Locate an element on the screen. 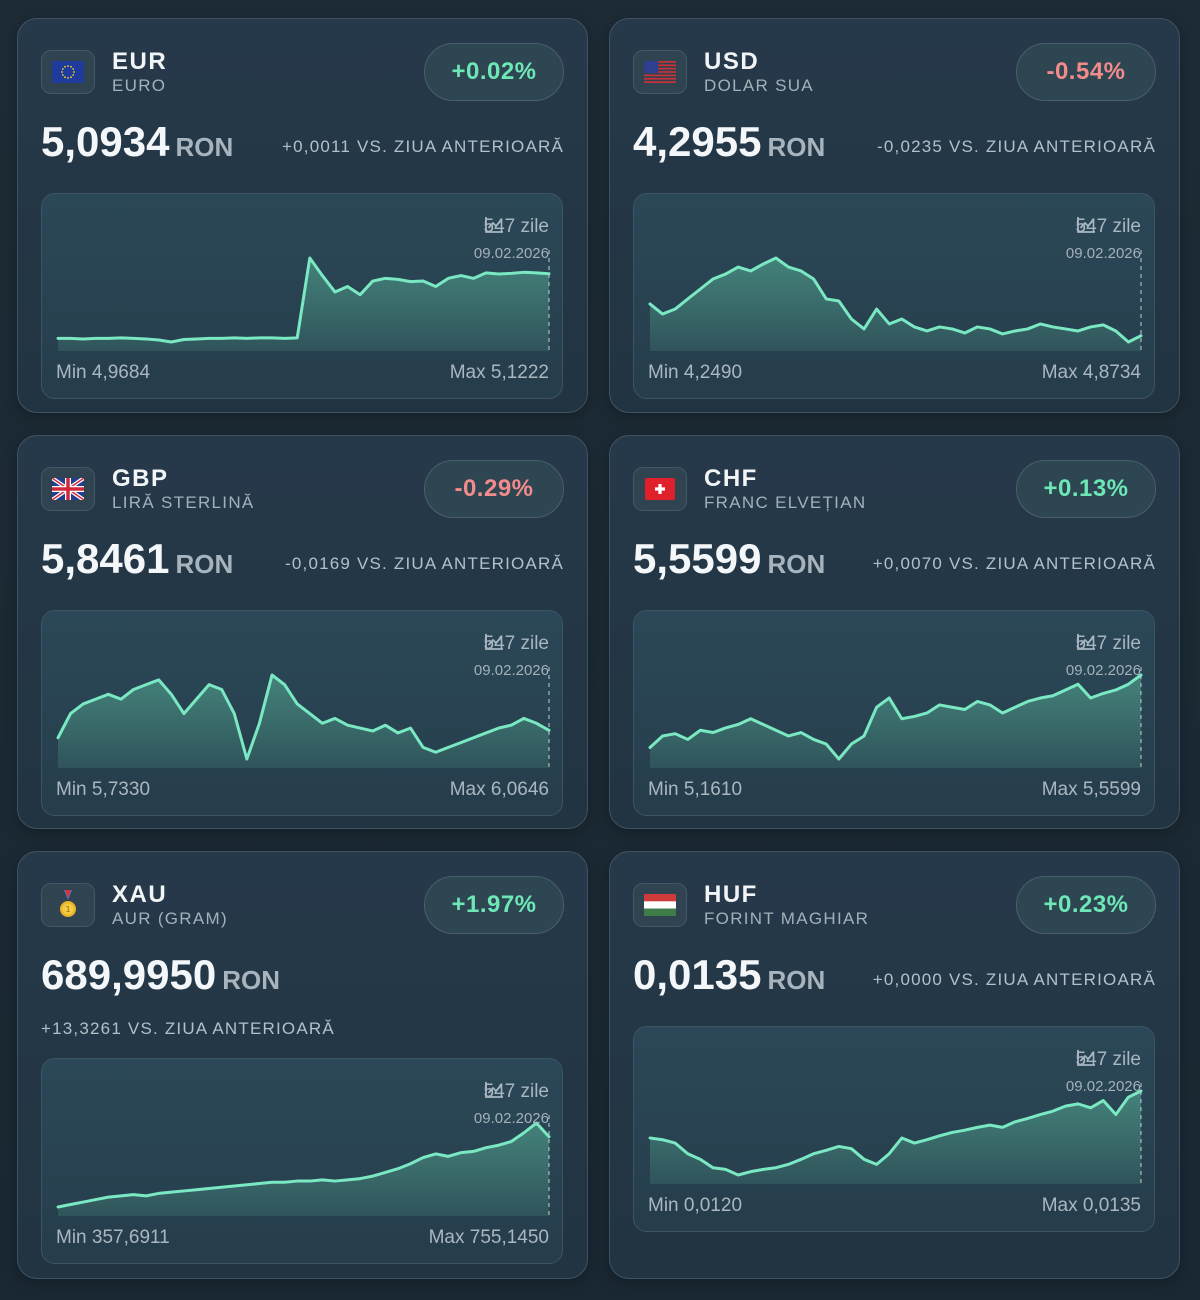 The height and width of the screenshot is (1300, 1200). sparkline-box: 547 zile 09.02.2026 Min 5,7330 Max 6,0646 is located at coordinates (302, 713).